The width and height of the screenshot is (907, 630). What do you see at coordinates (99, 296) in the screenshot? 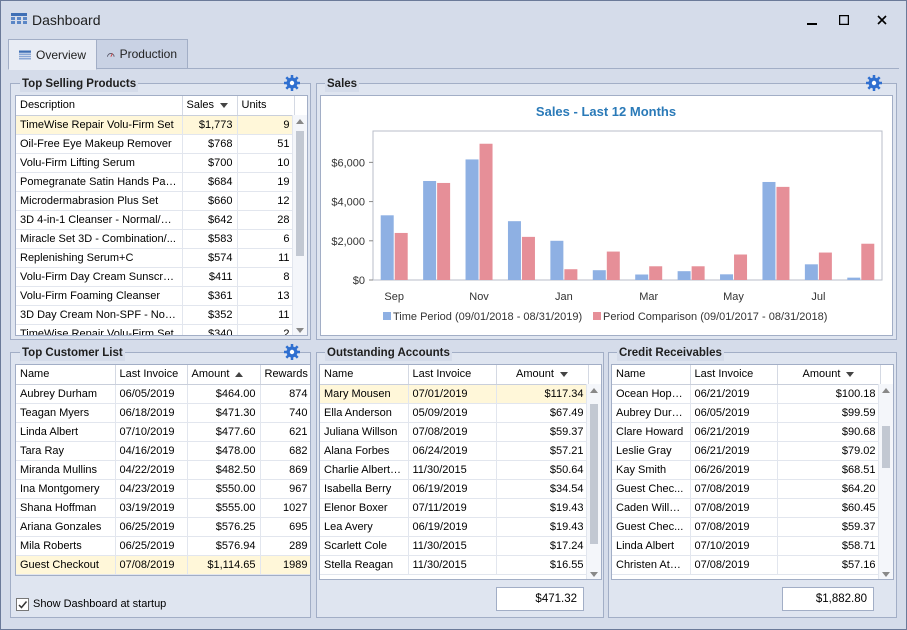
I see `table-cell: Volu-Firm Foaming Cleanser` at bounding box center [99, 296].